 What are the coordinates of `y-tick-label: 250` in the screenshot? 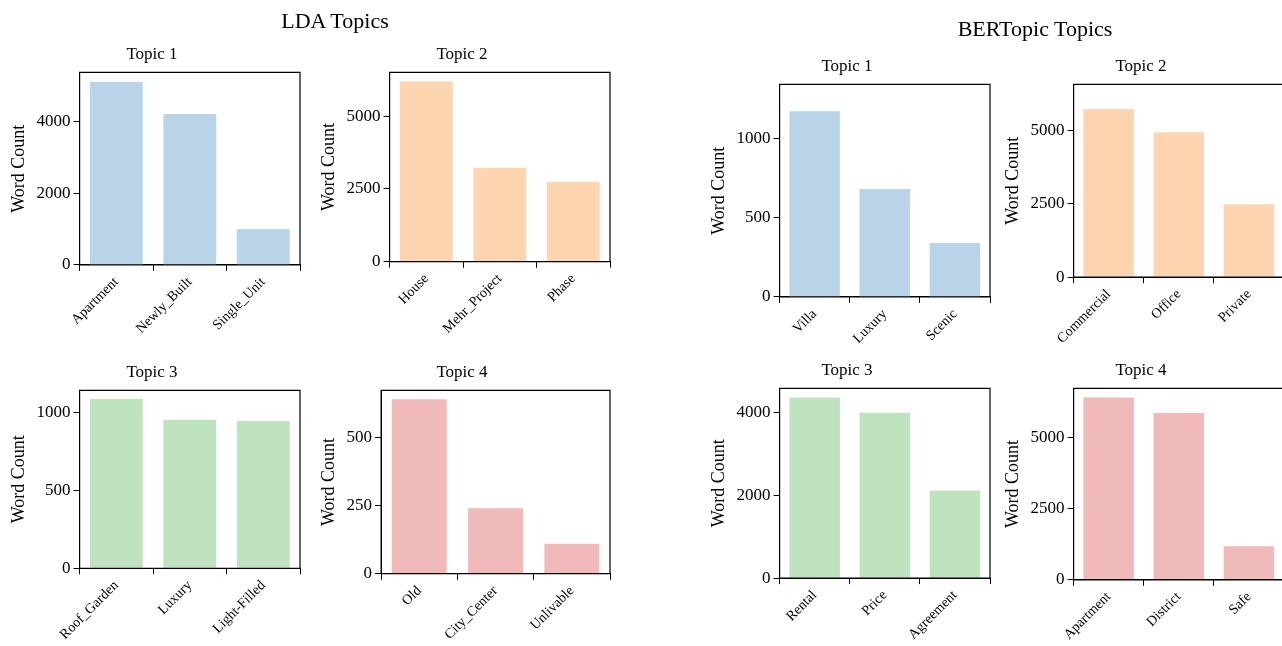 It's located at (359, 504).